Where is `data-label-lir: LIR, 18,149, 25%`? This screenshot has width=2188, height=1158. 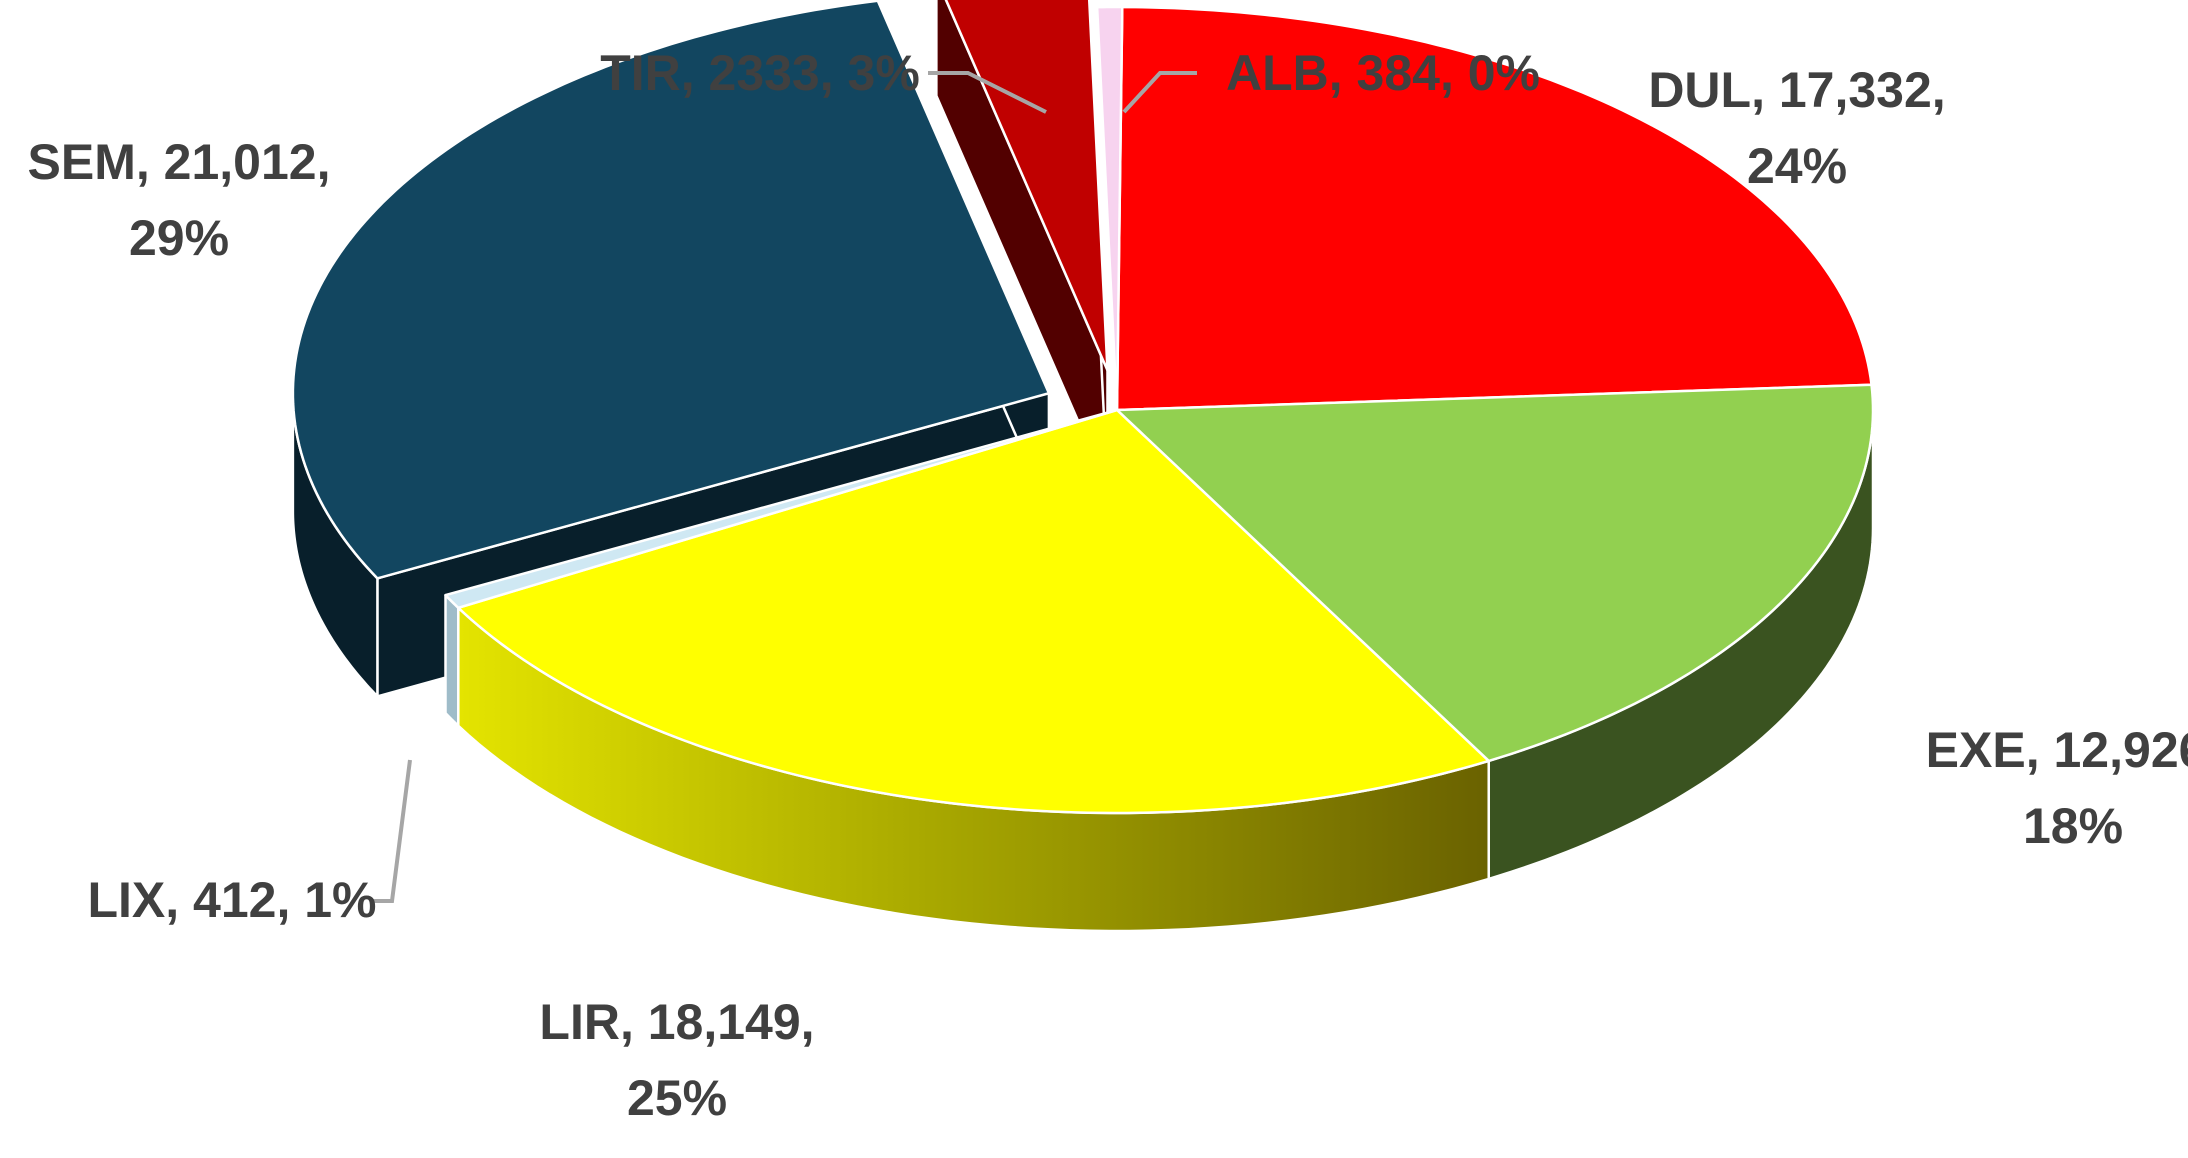
data-label-lir: LIR, 18,149, 25% is located at coordinates (676, 1060).